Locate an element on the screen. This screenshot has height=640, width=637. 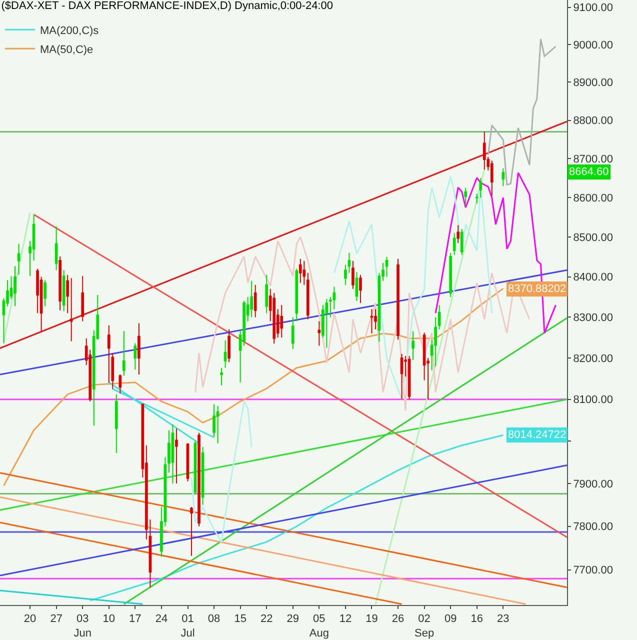
y-tick-label: 8800.00 is located at coordinates (593, 121).